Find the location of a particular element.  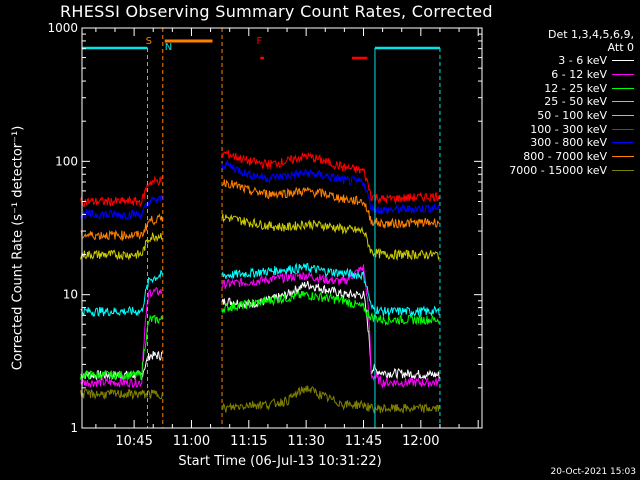

y-tick-label-3: 1000 is located at coordinates (62, 28).